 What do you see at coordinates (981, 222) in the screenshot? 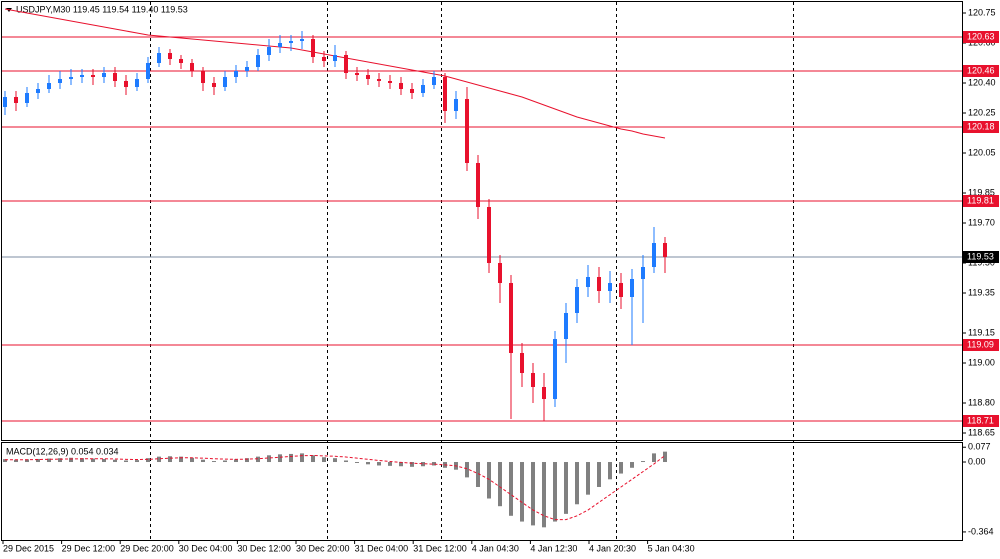
I see `y-tick-label: 119.70` at bounding box center [981, 222].